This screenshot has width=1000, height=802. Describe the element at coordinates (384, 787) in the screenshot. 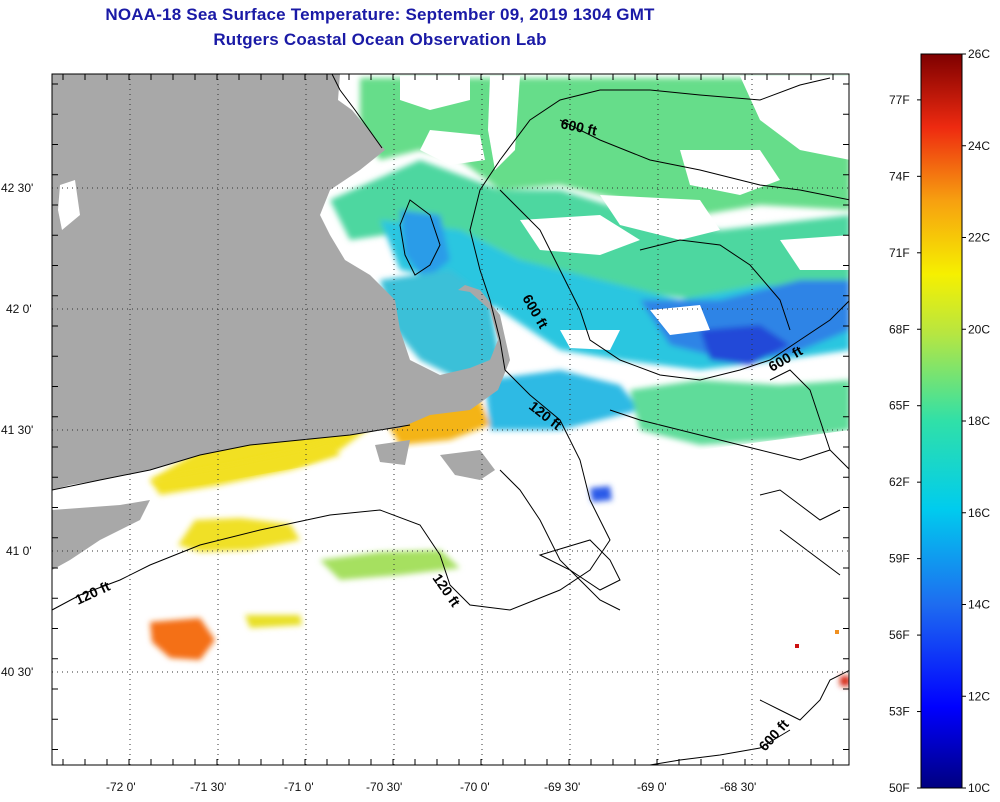

I see `lon-label: -70 30'` at that location.